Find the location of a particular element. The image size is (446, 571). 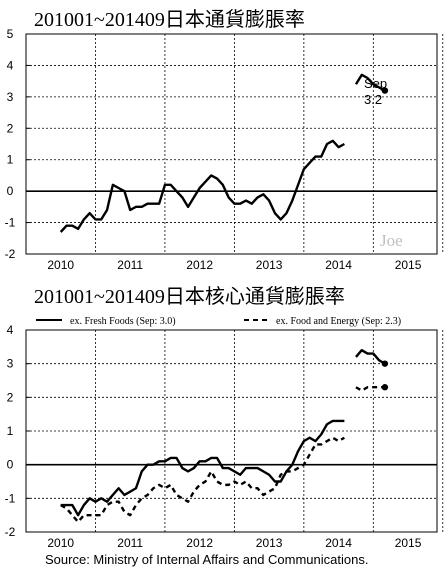

chart-top-annotation-value: 3.2 is located at coordinates (373, 99).